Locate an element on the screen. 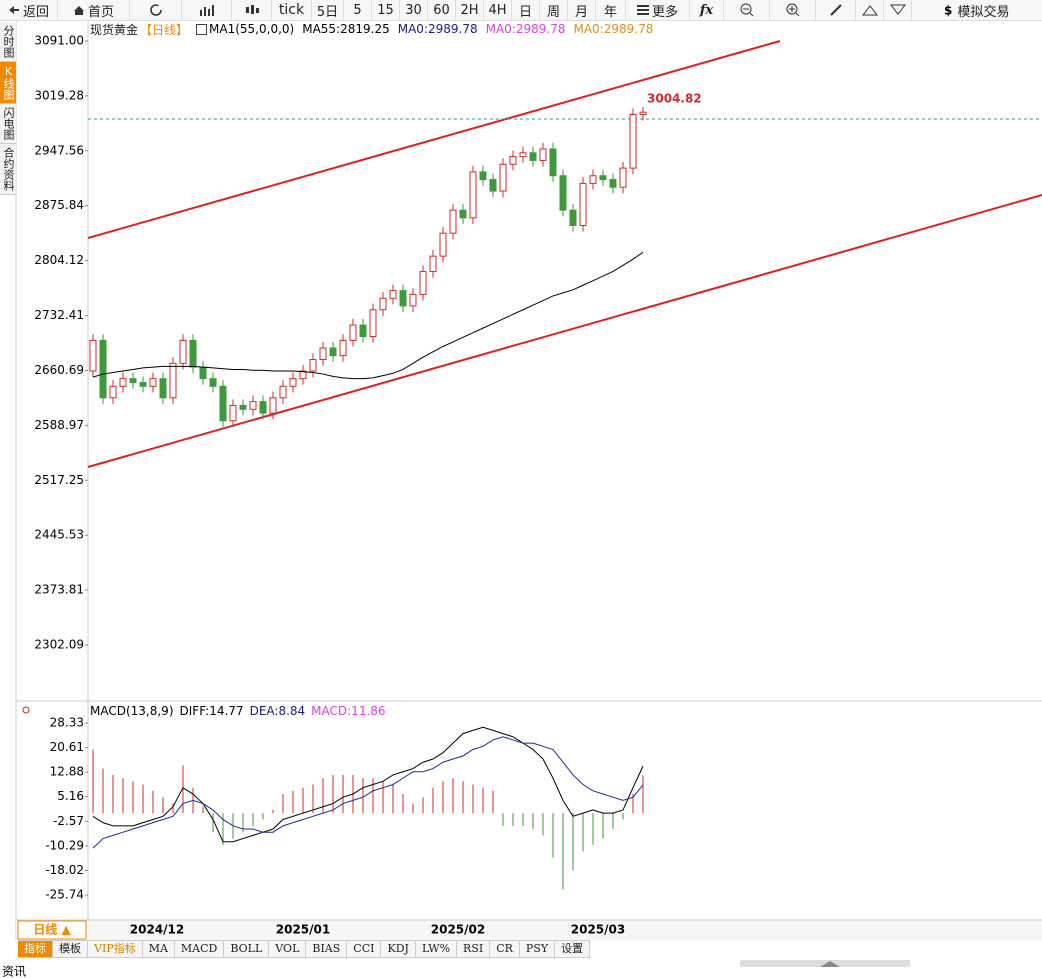  period-label: 日线 ▲ is located at coordinates (52, 929).